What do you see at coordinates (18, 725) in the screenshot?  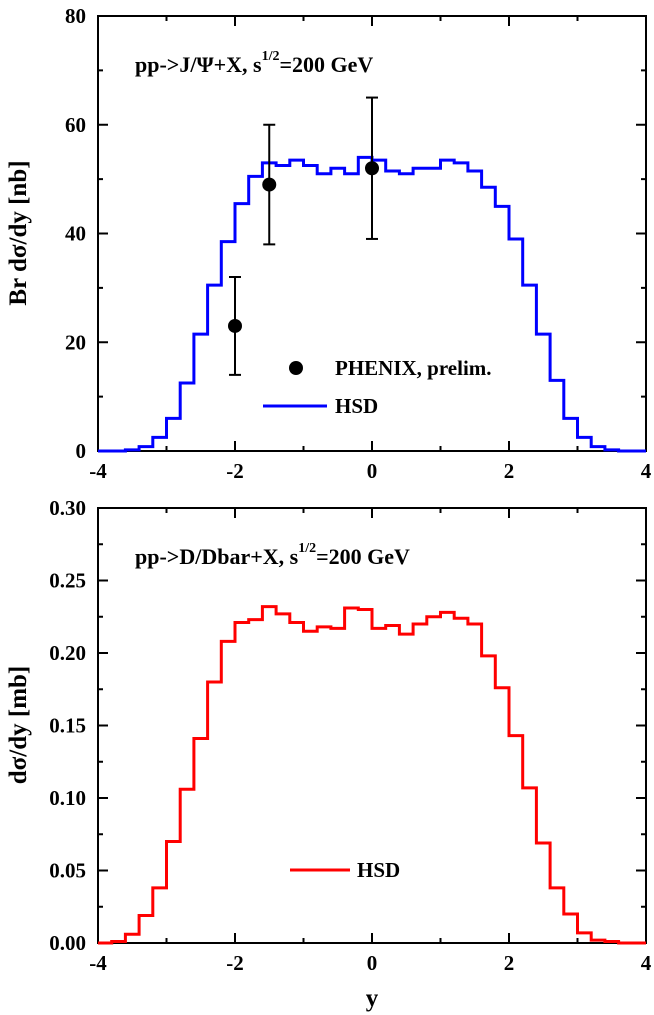 I see `ddbar-y-axis-title: dσ/dy [mb]` at bounding box center [18, 725].